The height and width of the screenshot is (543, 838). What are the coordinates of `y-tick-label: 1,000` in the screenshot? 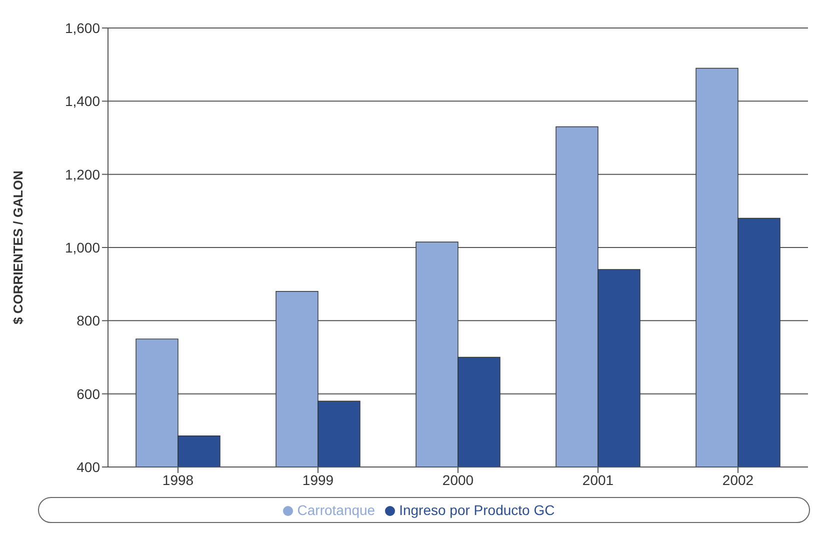 It's located at (82, 247).